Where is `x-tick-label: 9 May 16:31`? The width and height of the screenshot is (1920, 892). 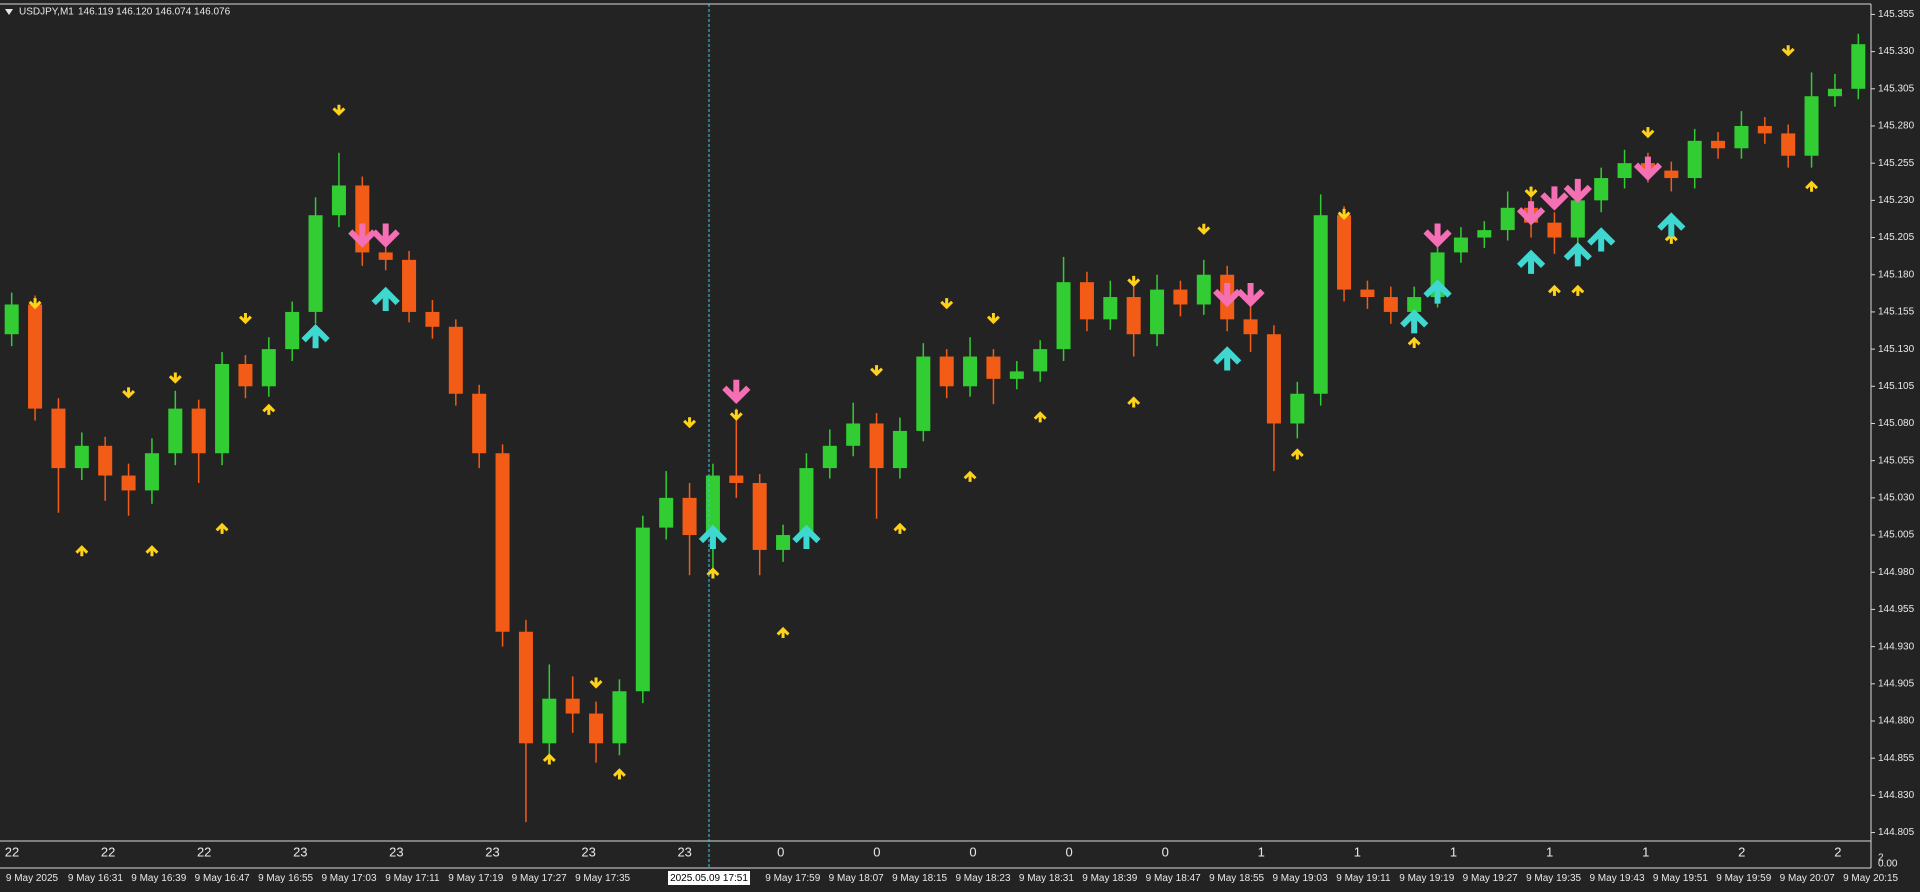 x-tick-label: 9 May 16:31 is located at coordinates (95, 878).